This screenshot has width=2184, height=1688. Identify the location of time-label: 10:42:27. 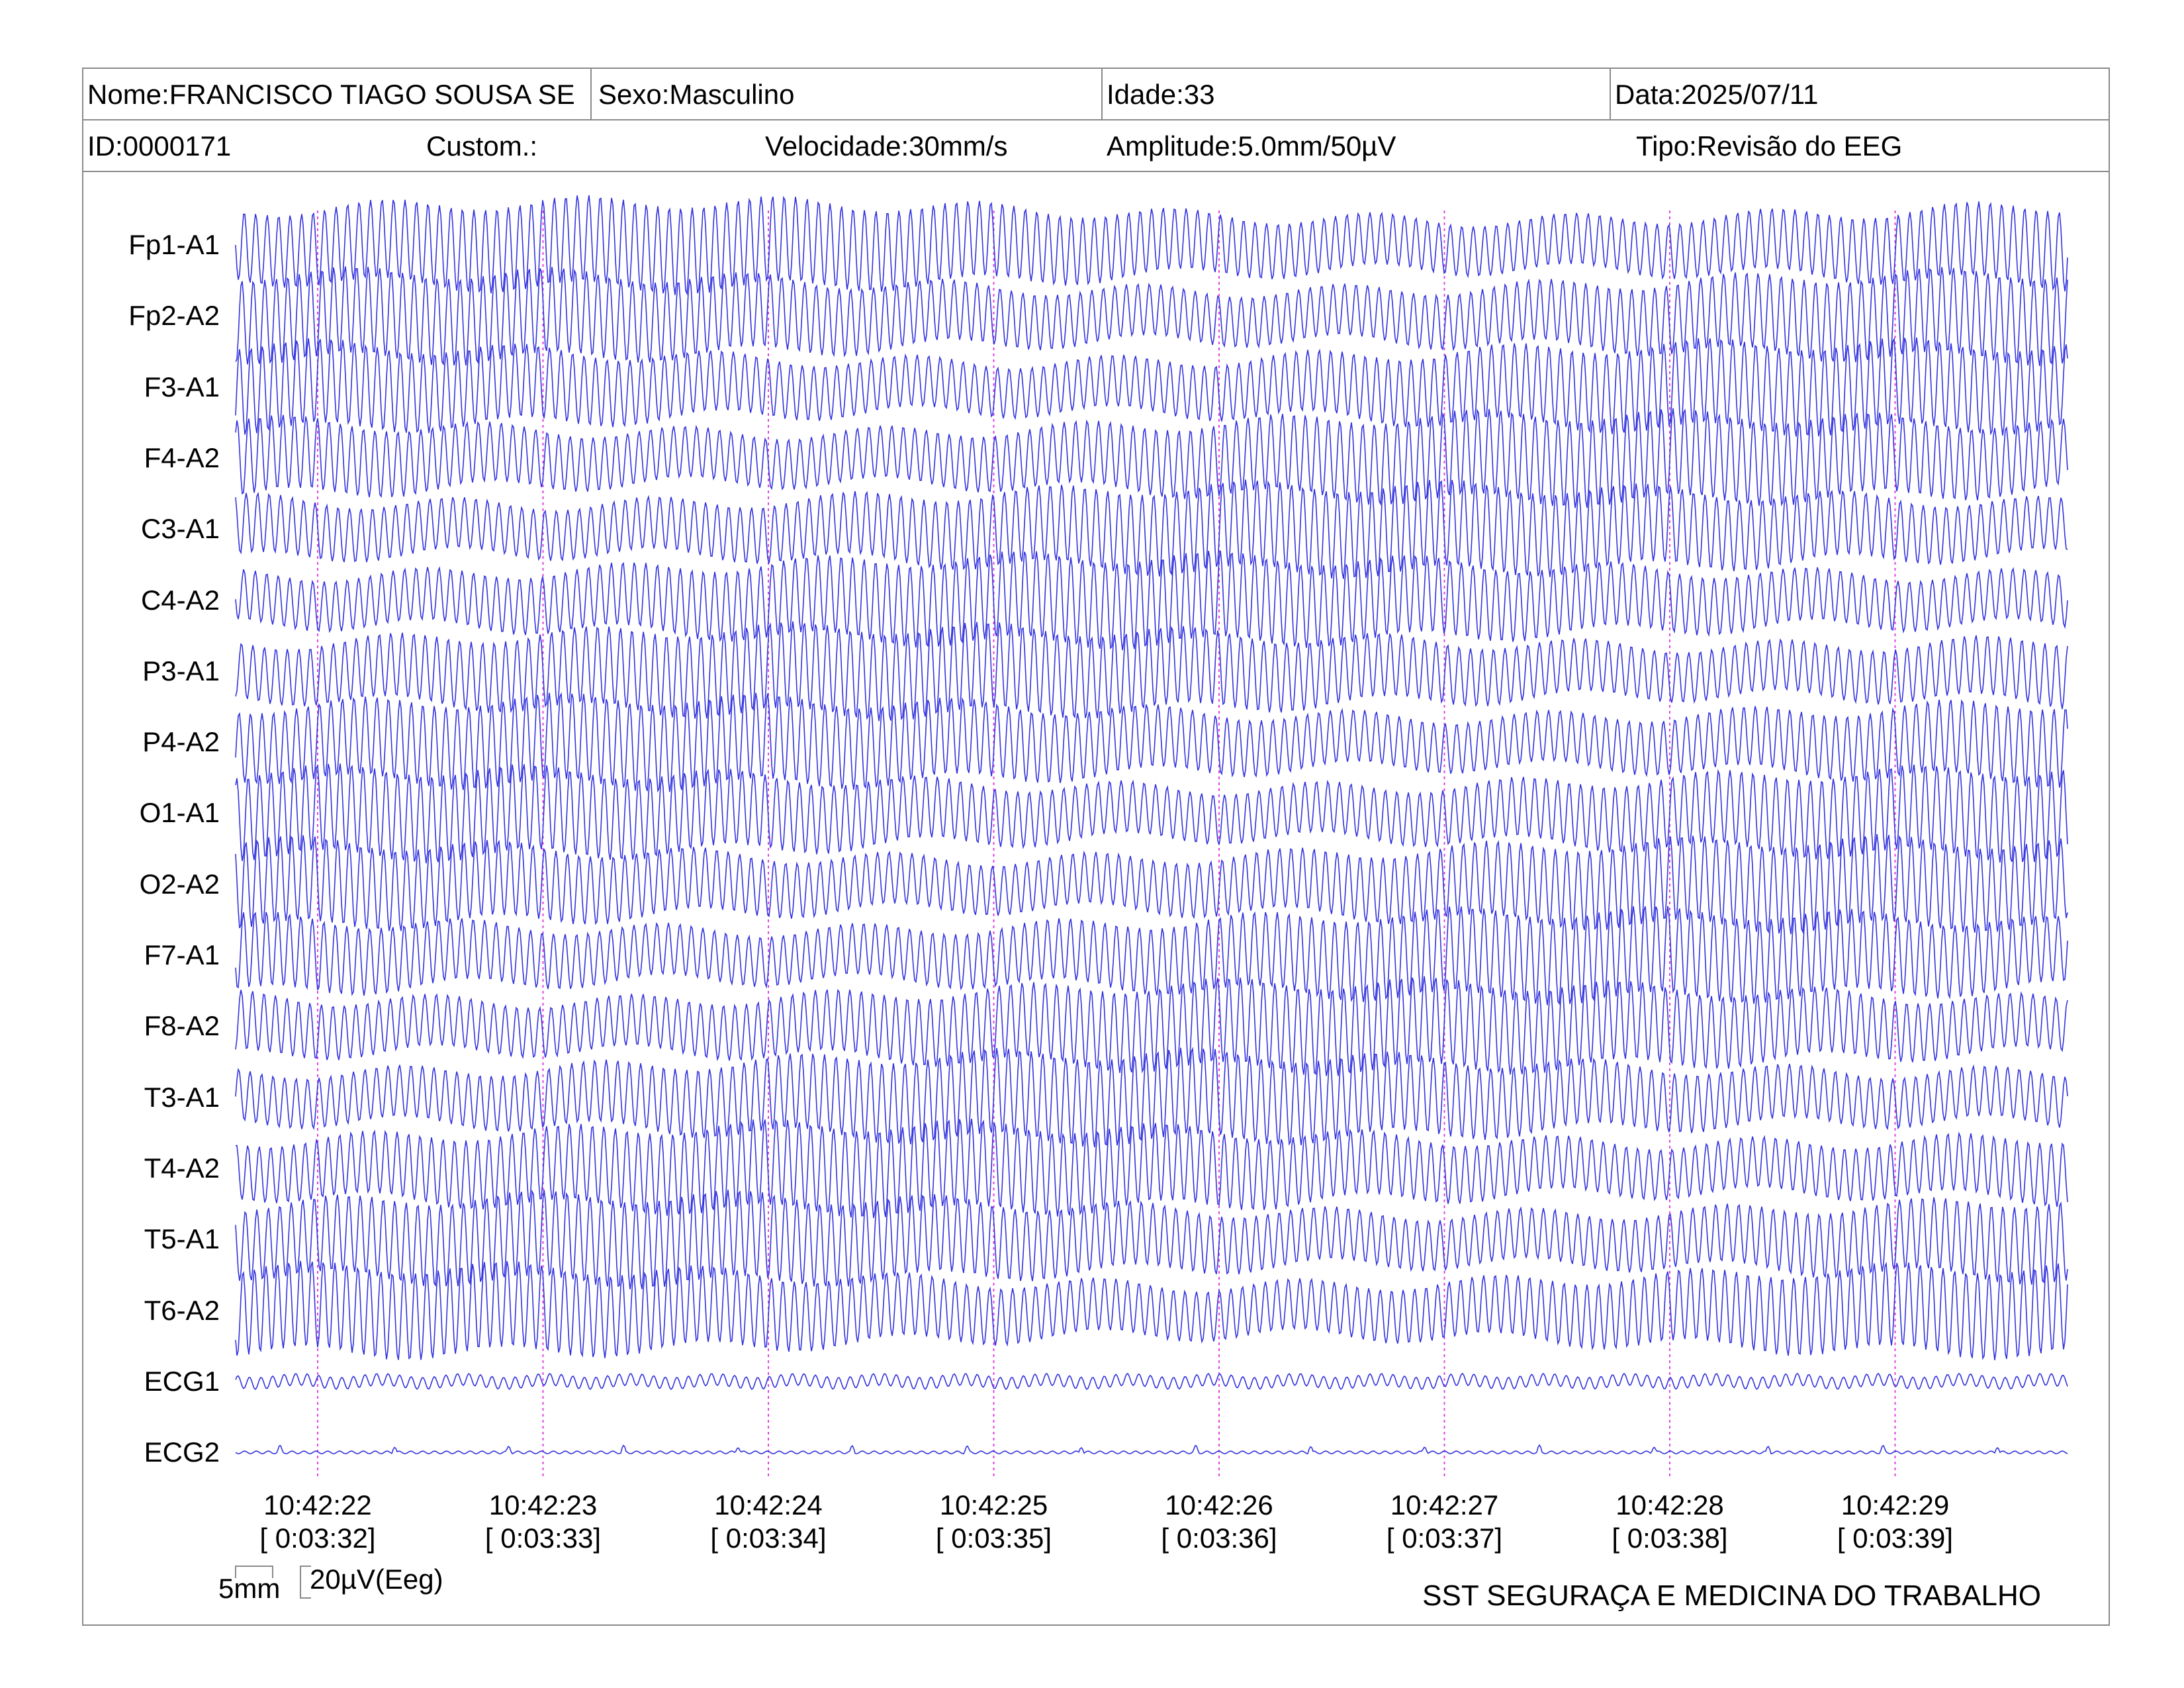
(1444, 1505).